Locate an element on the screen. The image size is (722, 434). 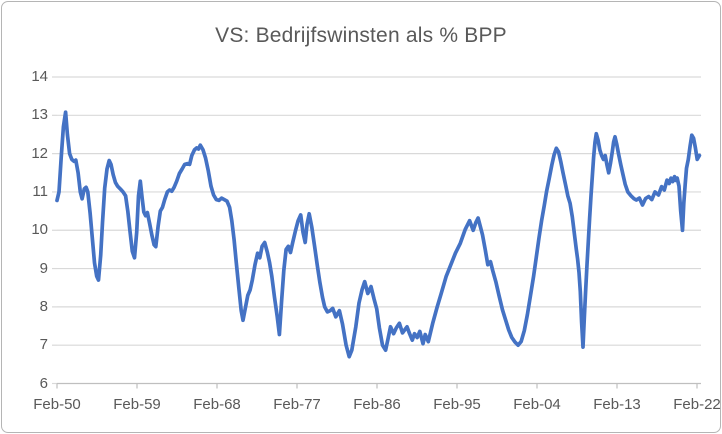
y-axis-label: 13 is located at coordinates (39, 115).